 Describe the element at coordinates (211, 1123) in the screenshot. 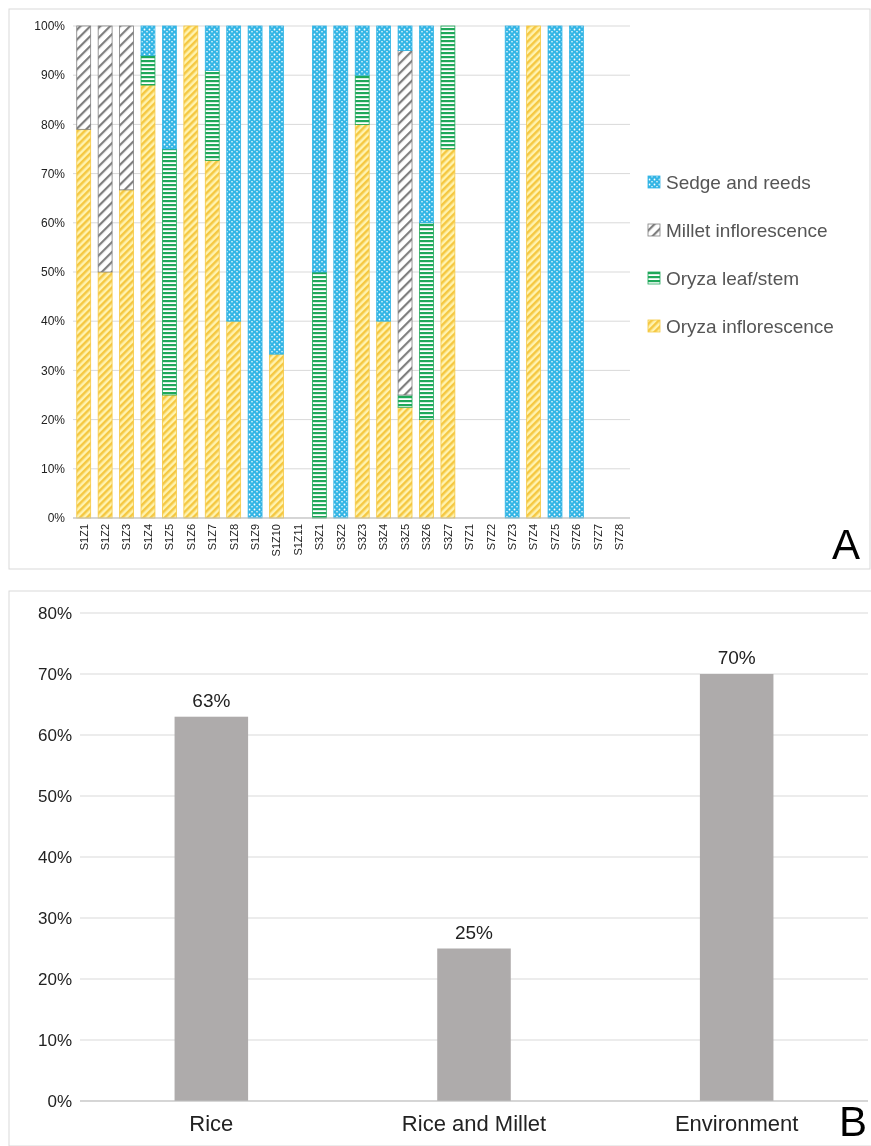

I see `x-tick-label: Rice` at that location.